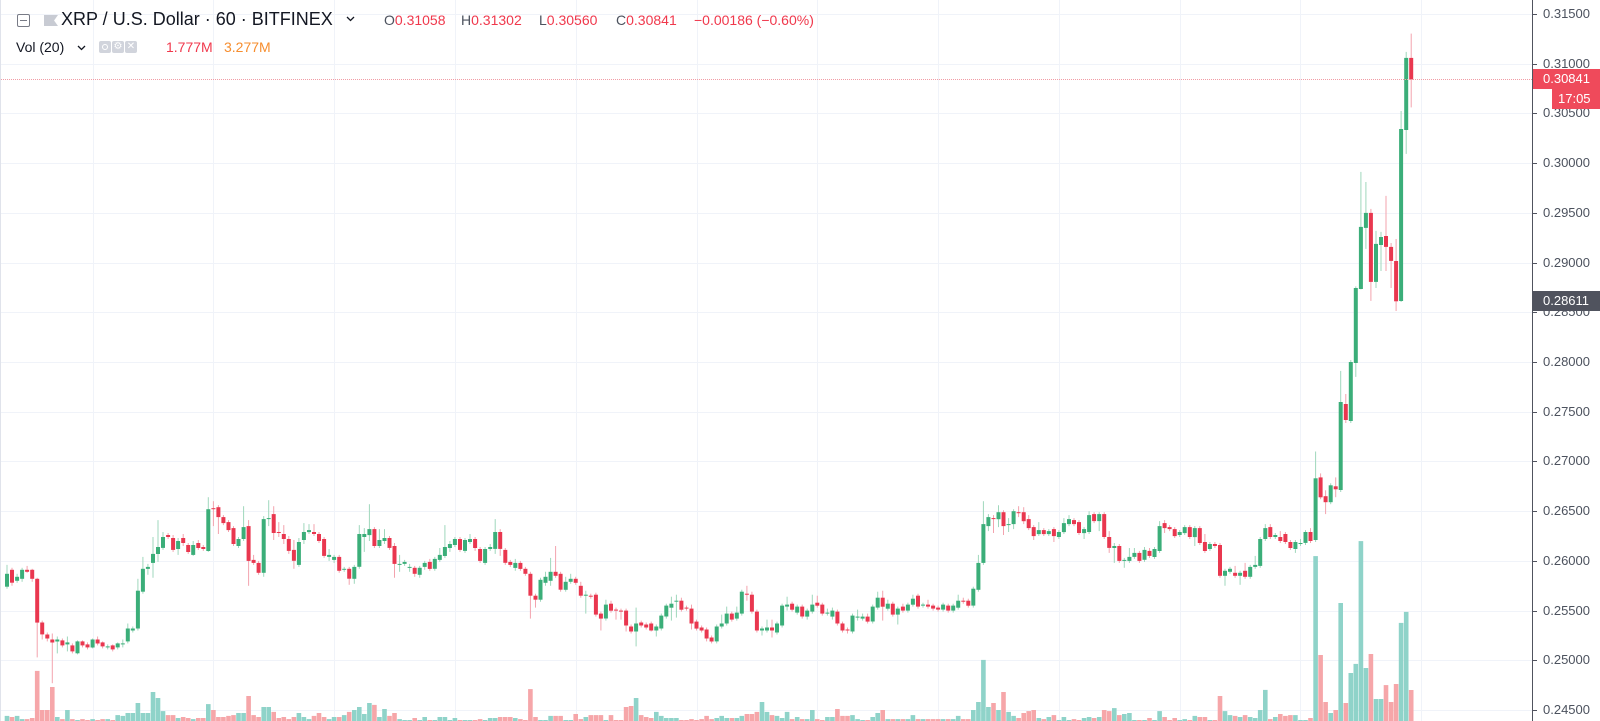  Describe the element at coordinates (51, 20) in the screenshot. I see `flag-icon` at that location.